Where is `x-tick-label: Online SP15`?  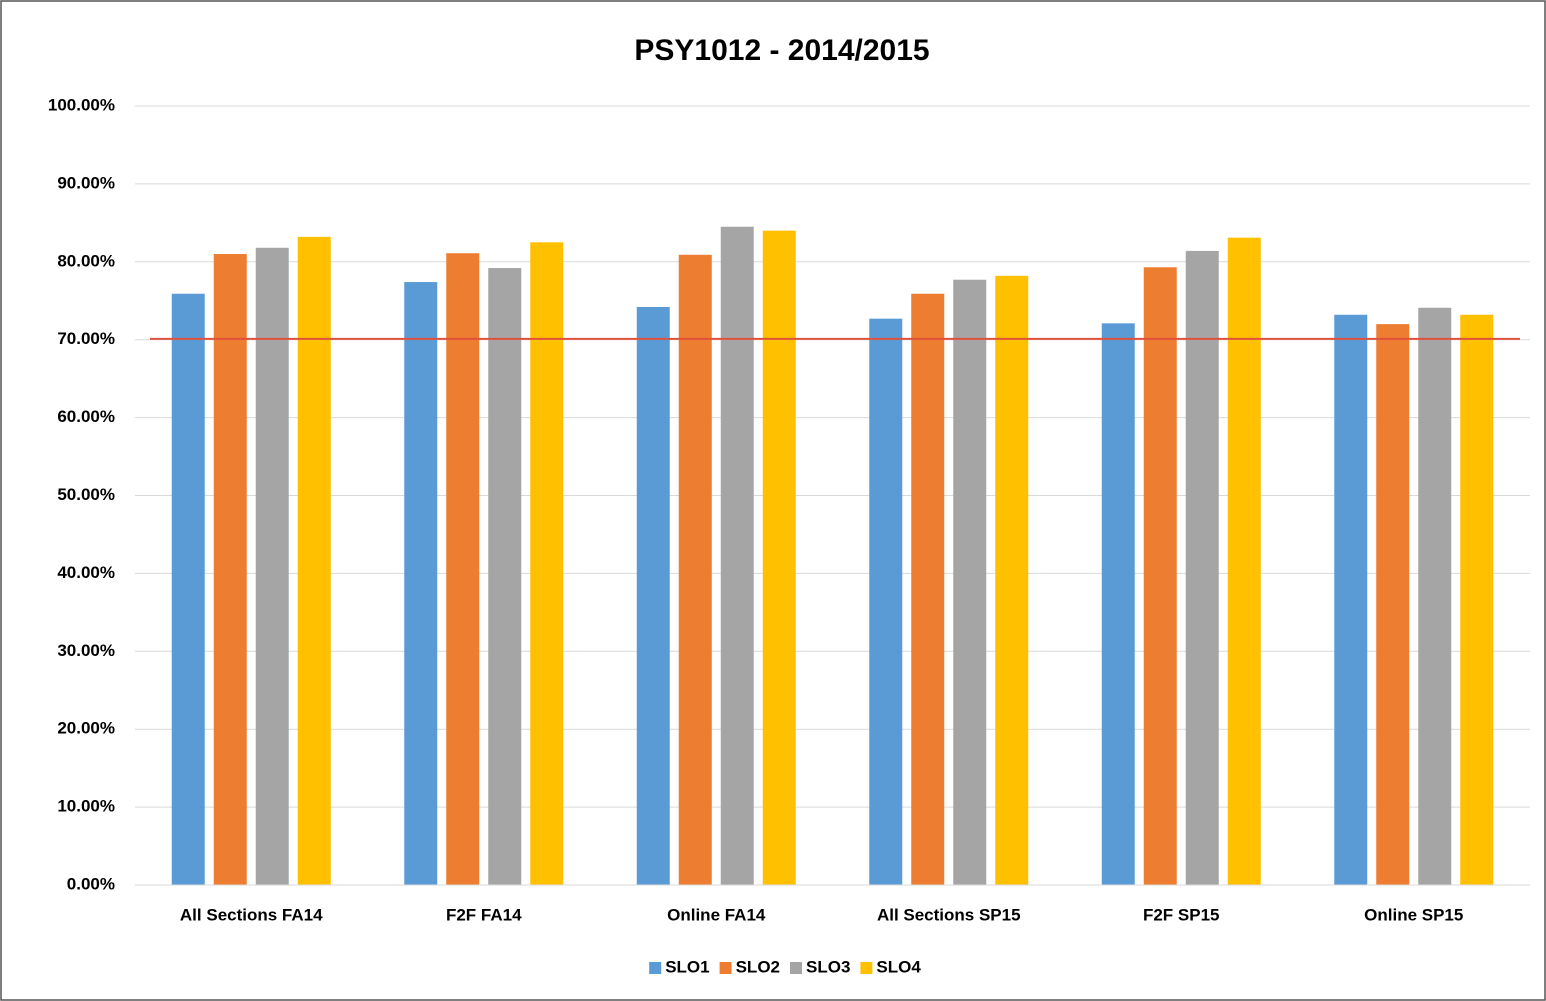
x-tick-label: Online SP15 is located at coordinates (1413, 914).